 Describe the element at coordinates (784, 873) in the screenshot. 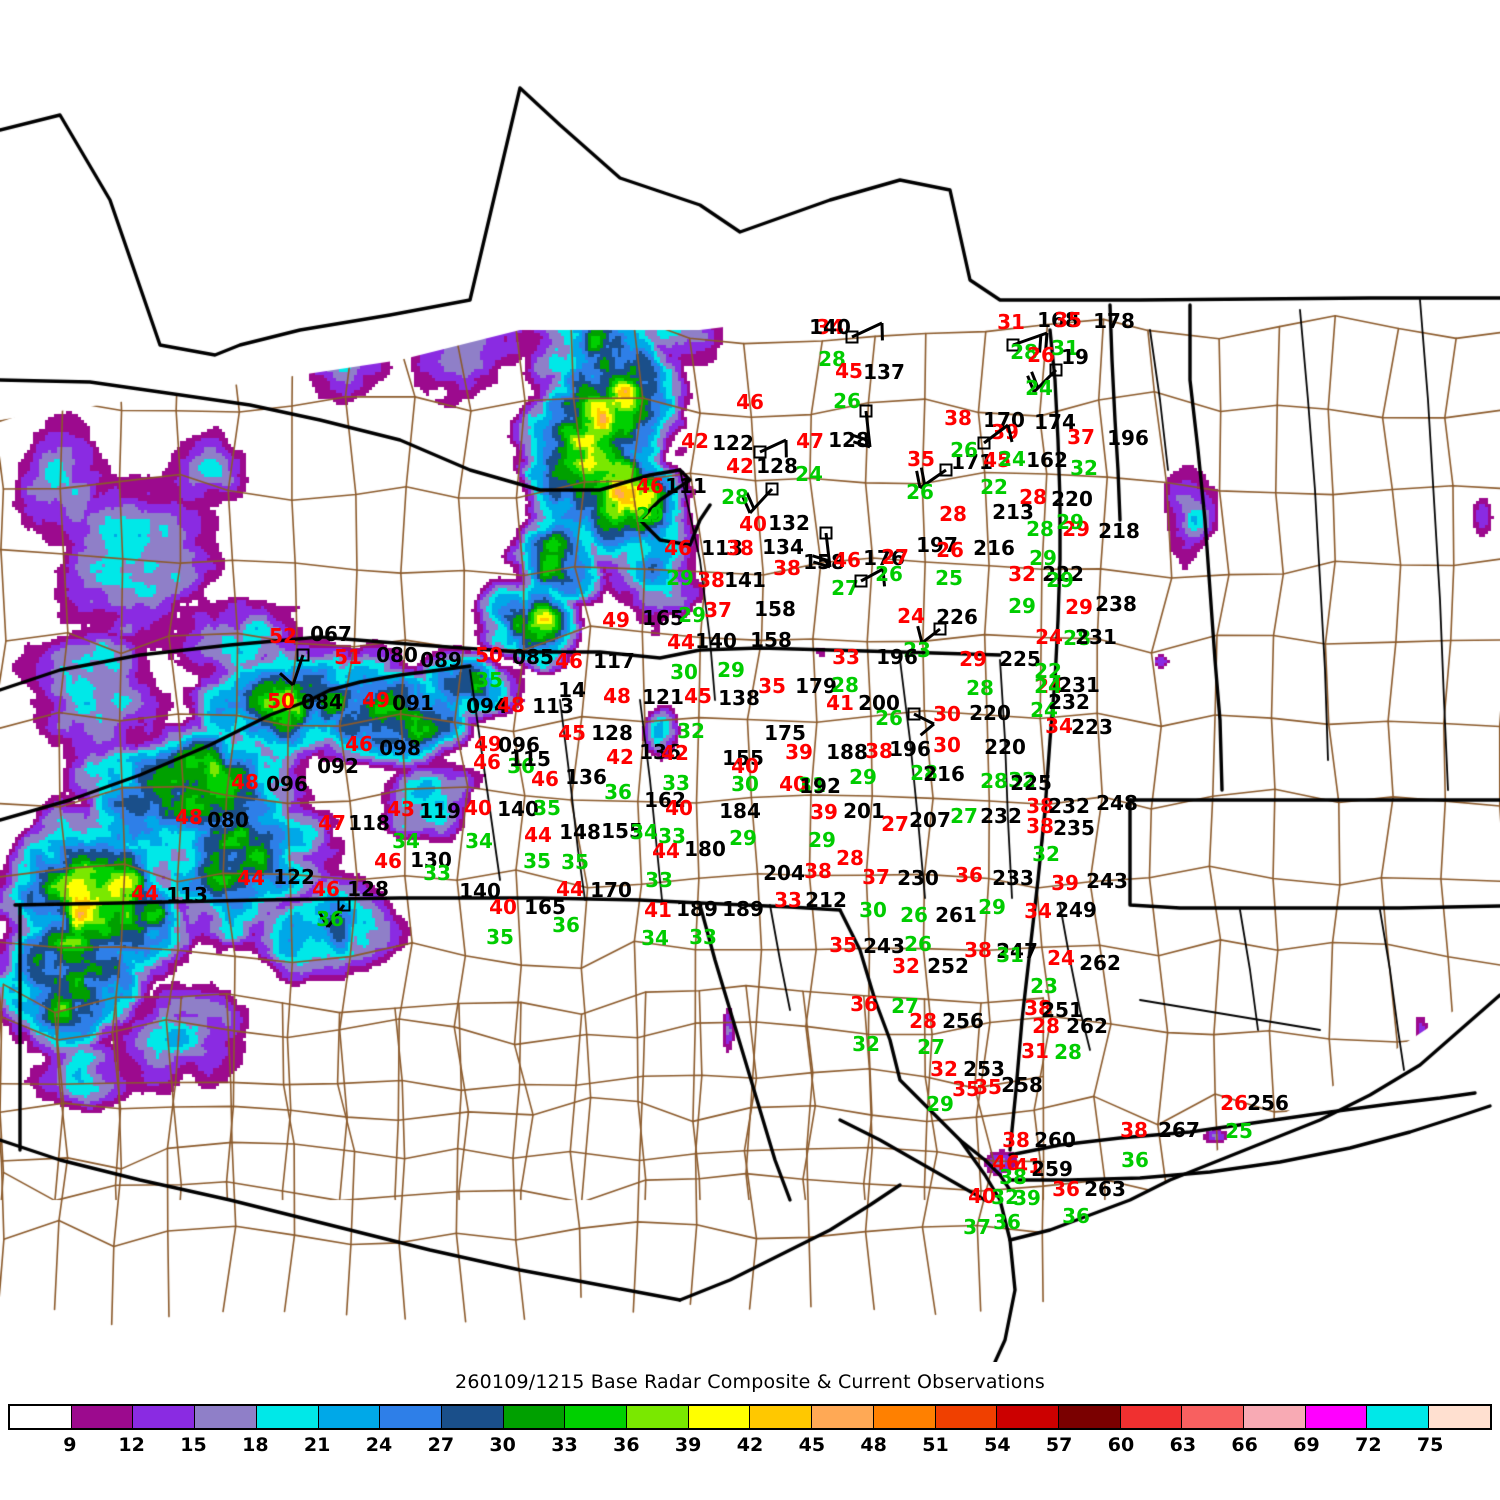

I see `station-pressure: 204` at that location.